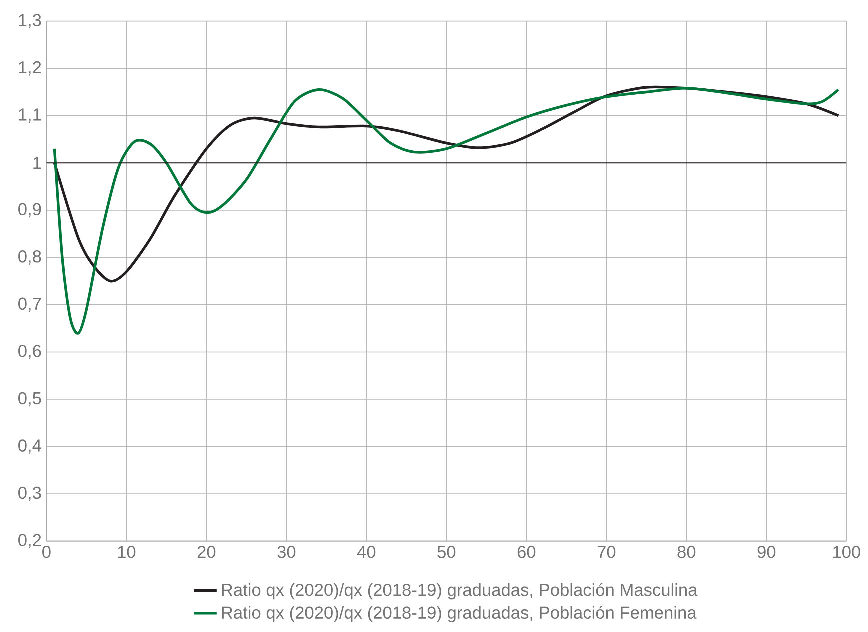  I want to click on y-tick-label: 0,4, so click(30, 447).